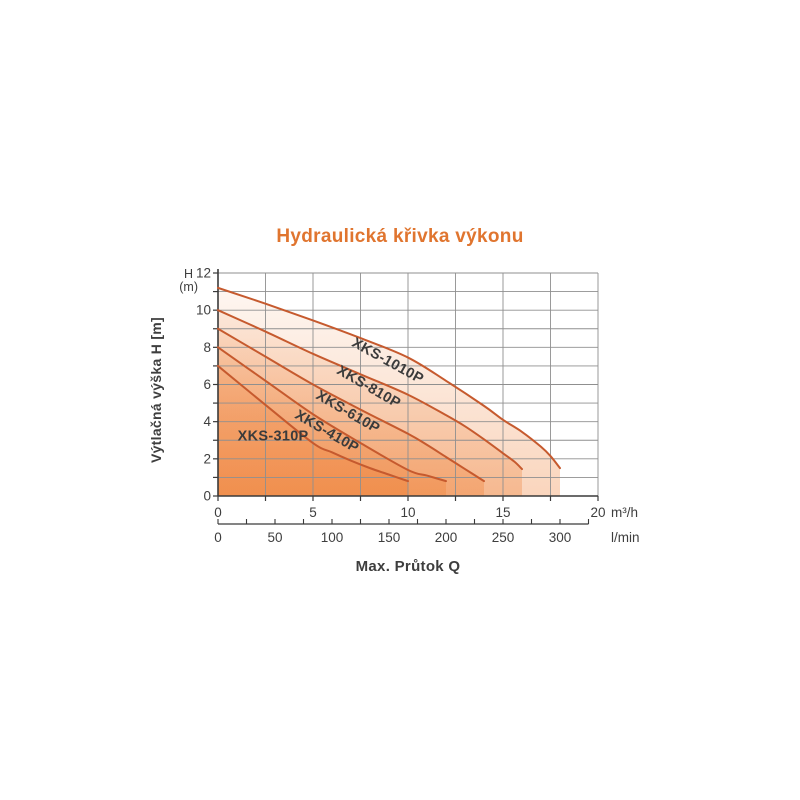 The image size is (800, 800). I want to click on y-tick-label: 4, so click(207, 421).